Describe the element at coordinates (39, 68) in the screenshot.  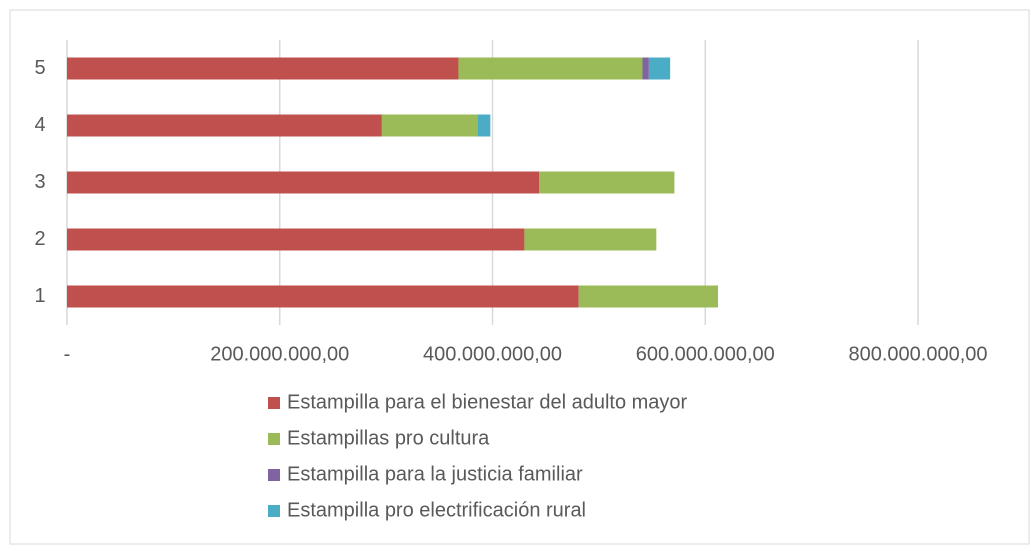
I see `y-tick-label: 5` at that location.